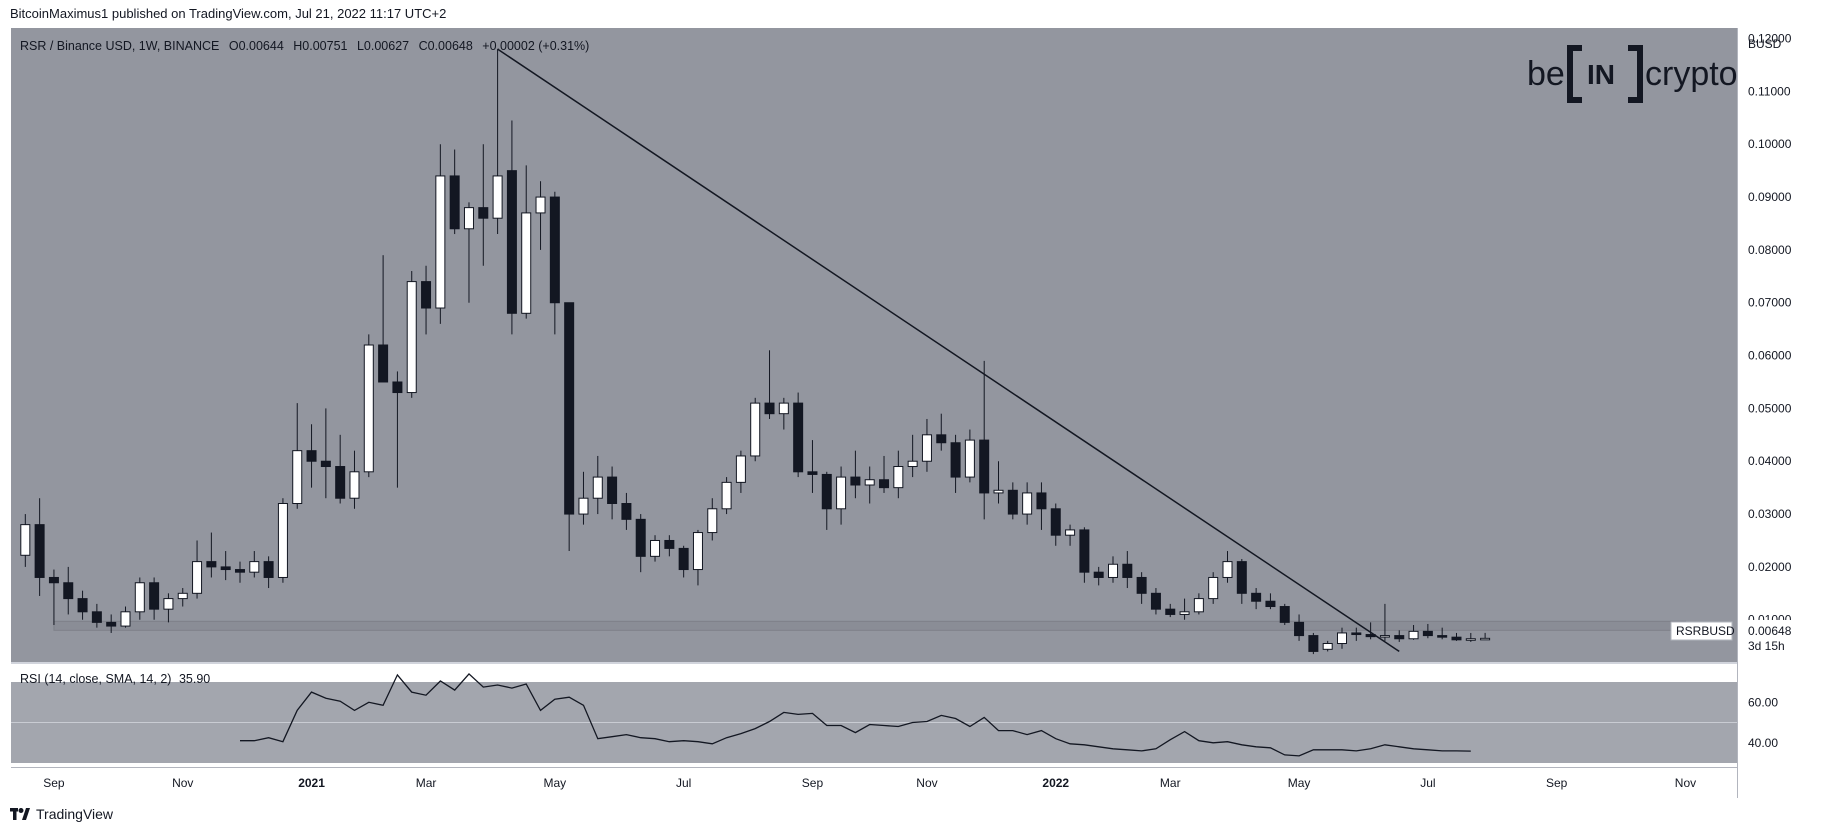 Image resolution: width=1825 pixels, height=837 pixels. What do you see at coordinates (1574, 74) in the screenshot?
I see `logo-left-bracket` at bounding box center [1574, 74].